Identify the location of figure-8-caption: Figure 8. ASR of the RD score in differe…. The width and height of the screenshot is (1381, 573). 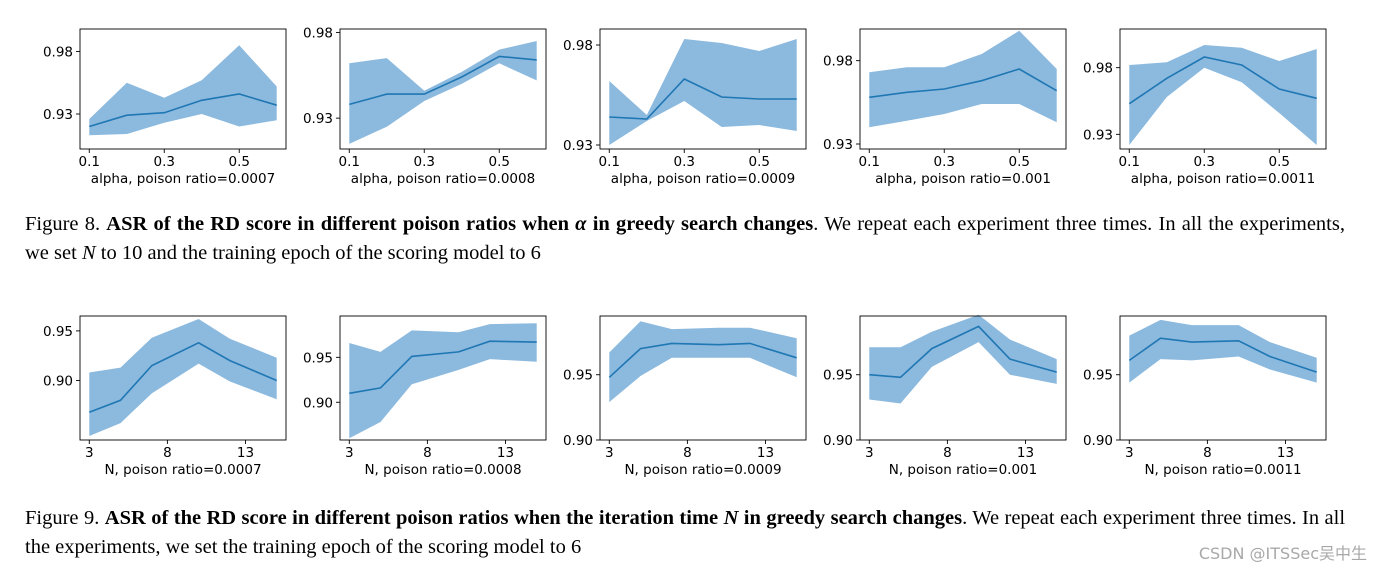
(685, 238).